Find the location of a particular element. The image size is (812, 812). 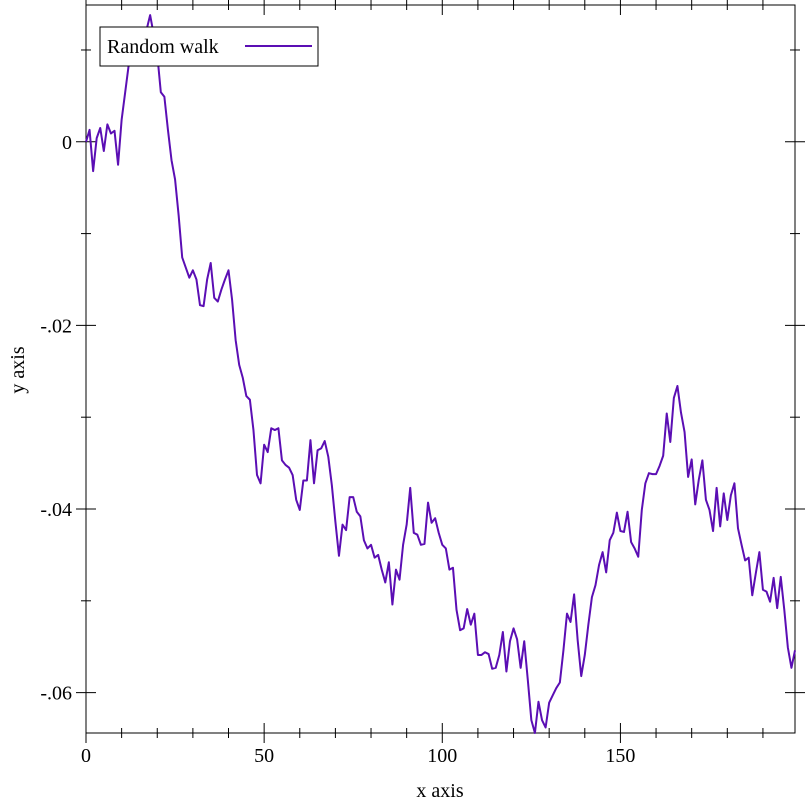

x-axis-label: x axis is located at coordinates (439, 791).